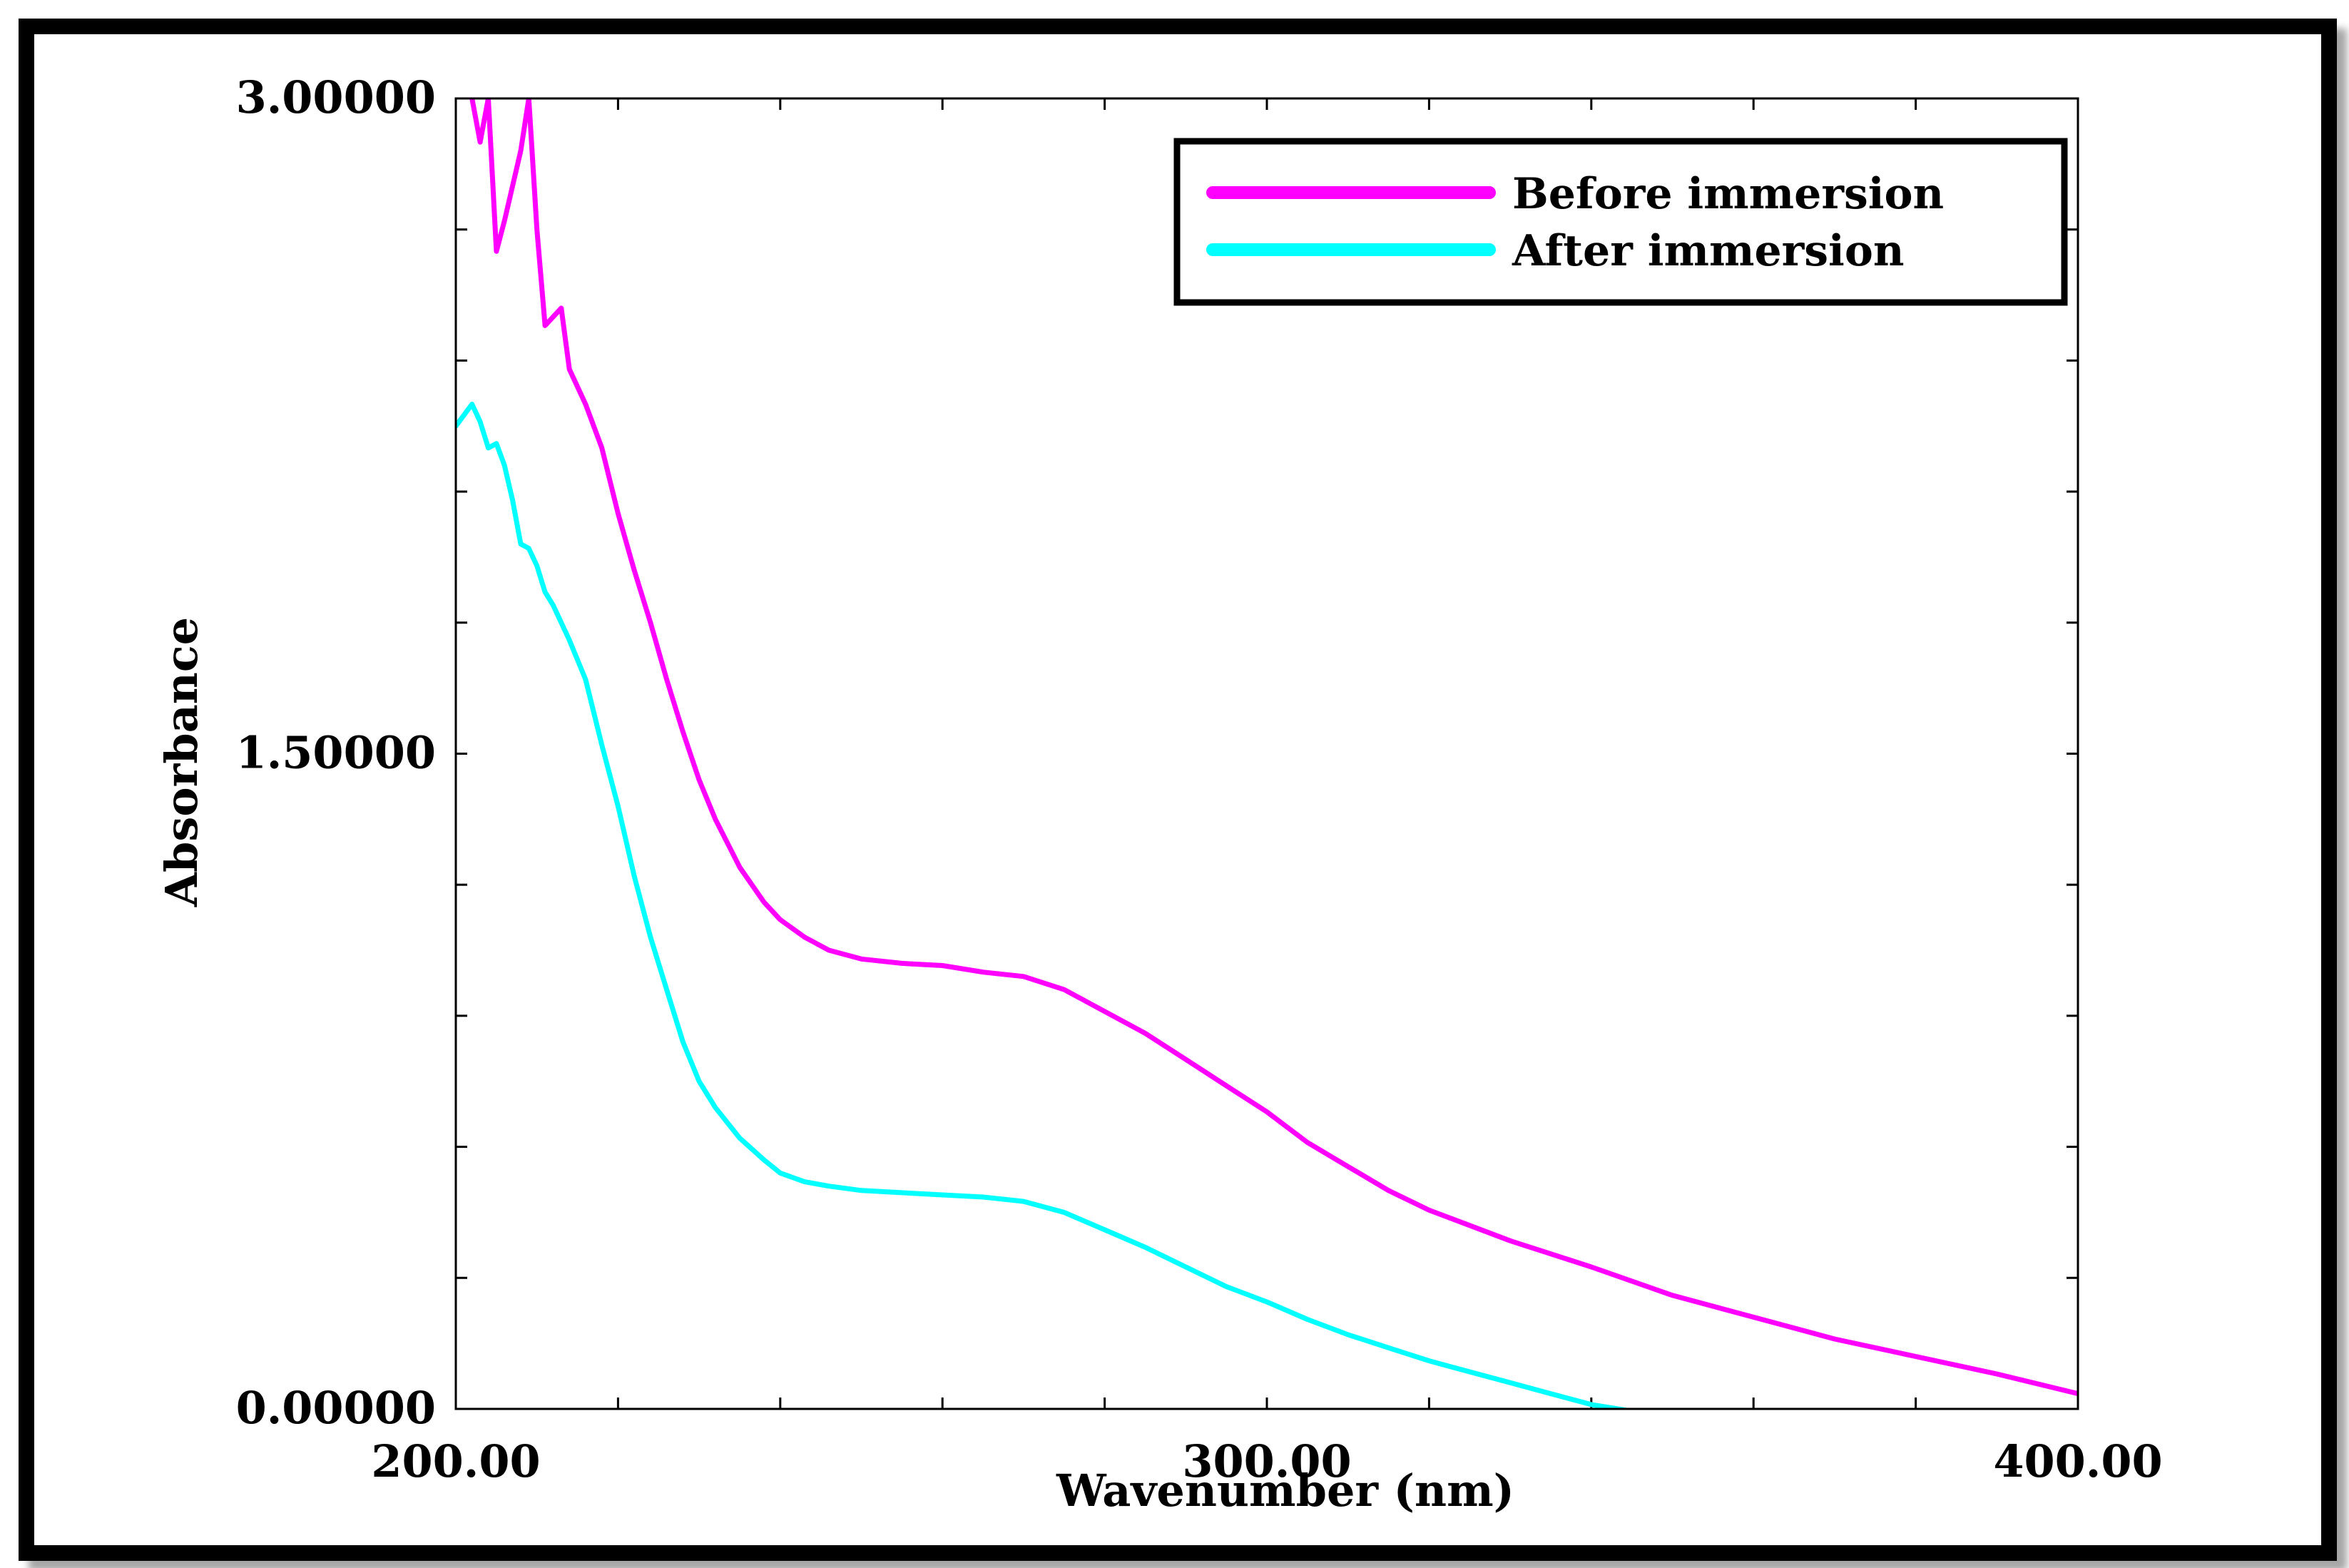 The height and width of the screenshot is (1568, 2349). Describe the element at coordinates (336, 753) in the screenshot. I see `y-tick-label: 1.50000` at that location.